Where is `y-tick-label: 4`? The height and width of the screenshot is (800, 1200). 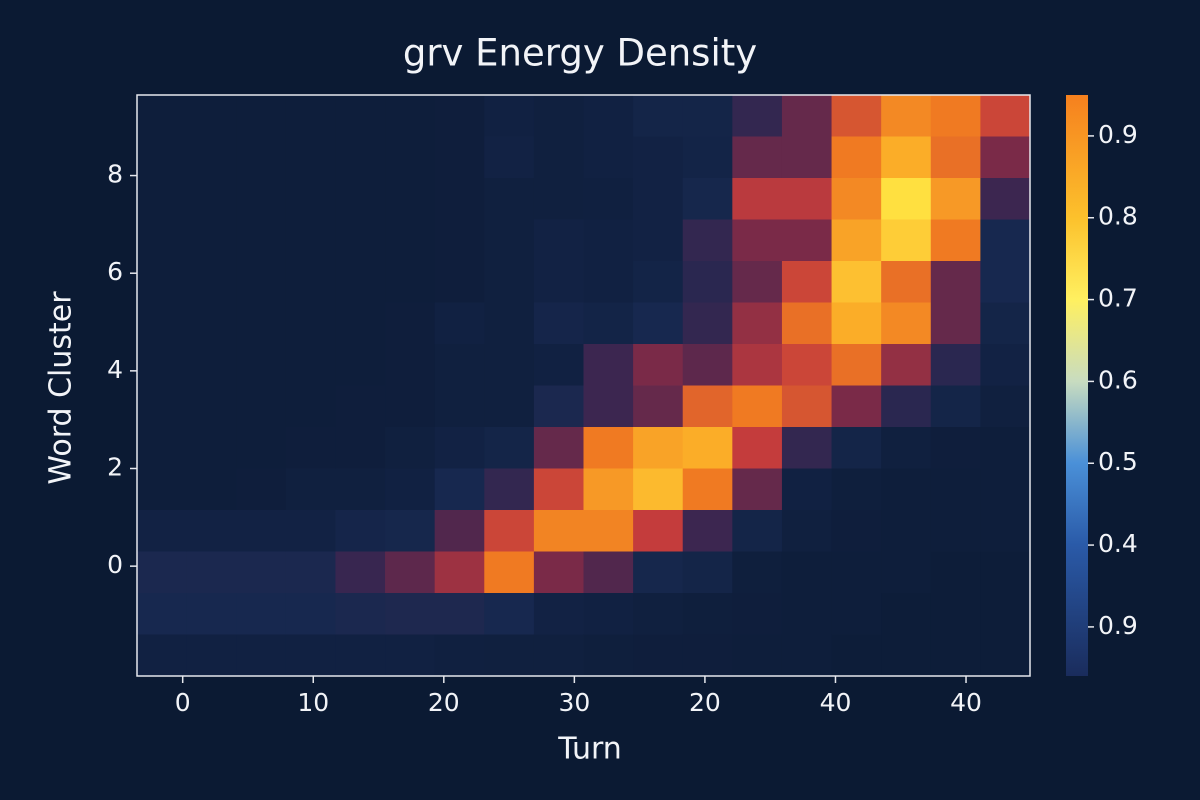
y-tick-label: 4 is located at coordinates (115, 369).